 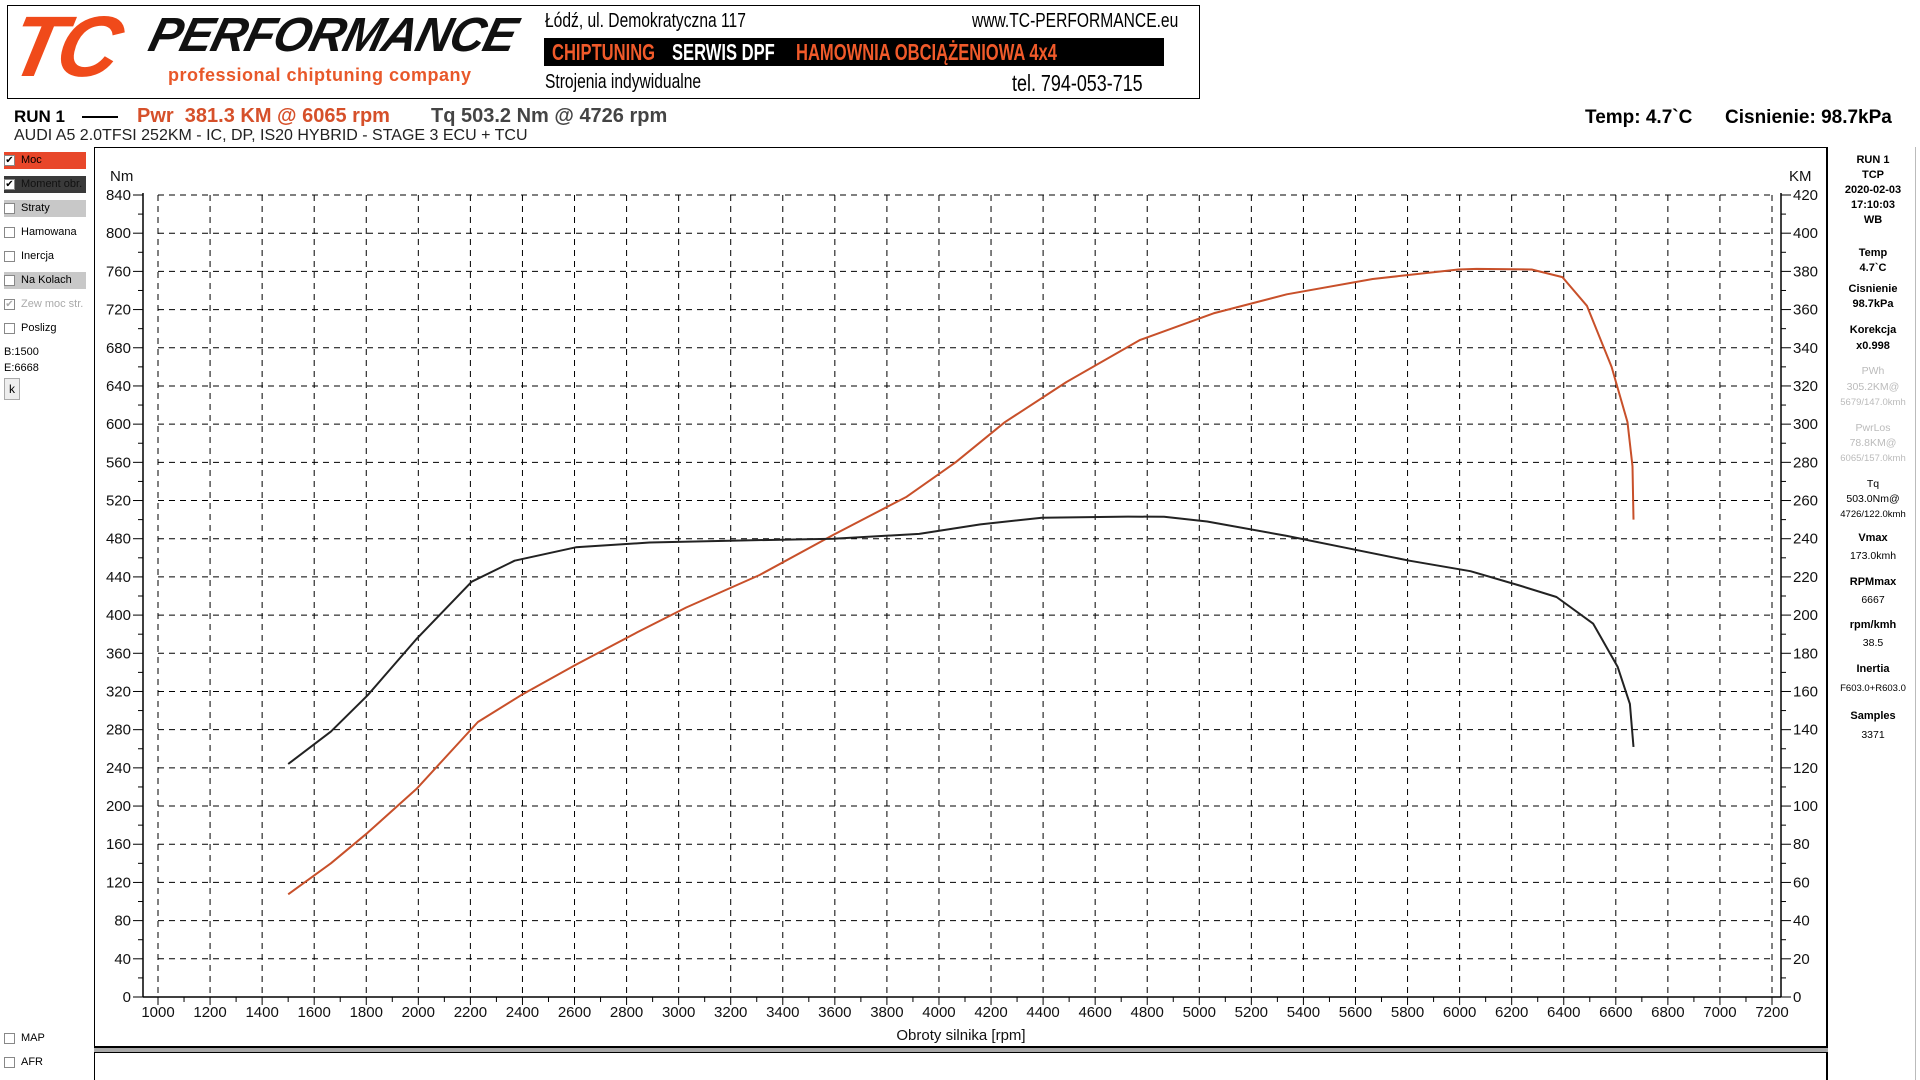 I want to click on y-right-tick-label: 300, so click(x=1805, y=424).